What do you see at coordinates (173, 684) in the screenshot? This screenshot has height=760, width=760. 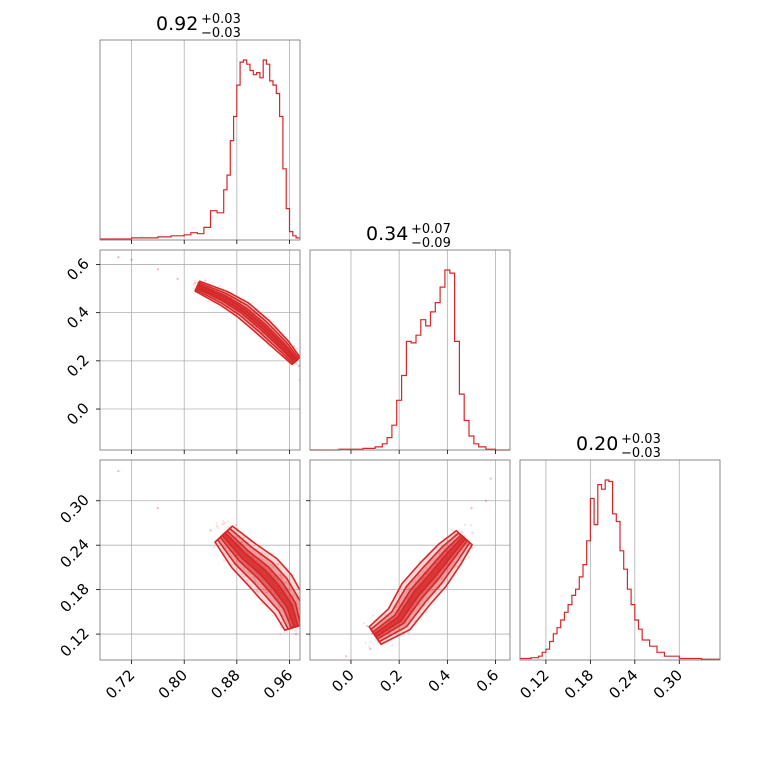 I see `x-tick-label: 0.80` at bounding box center [173, 684].